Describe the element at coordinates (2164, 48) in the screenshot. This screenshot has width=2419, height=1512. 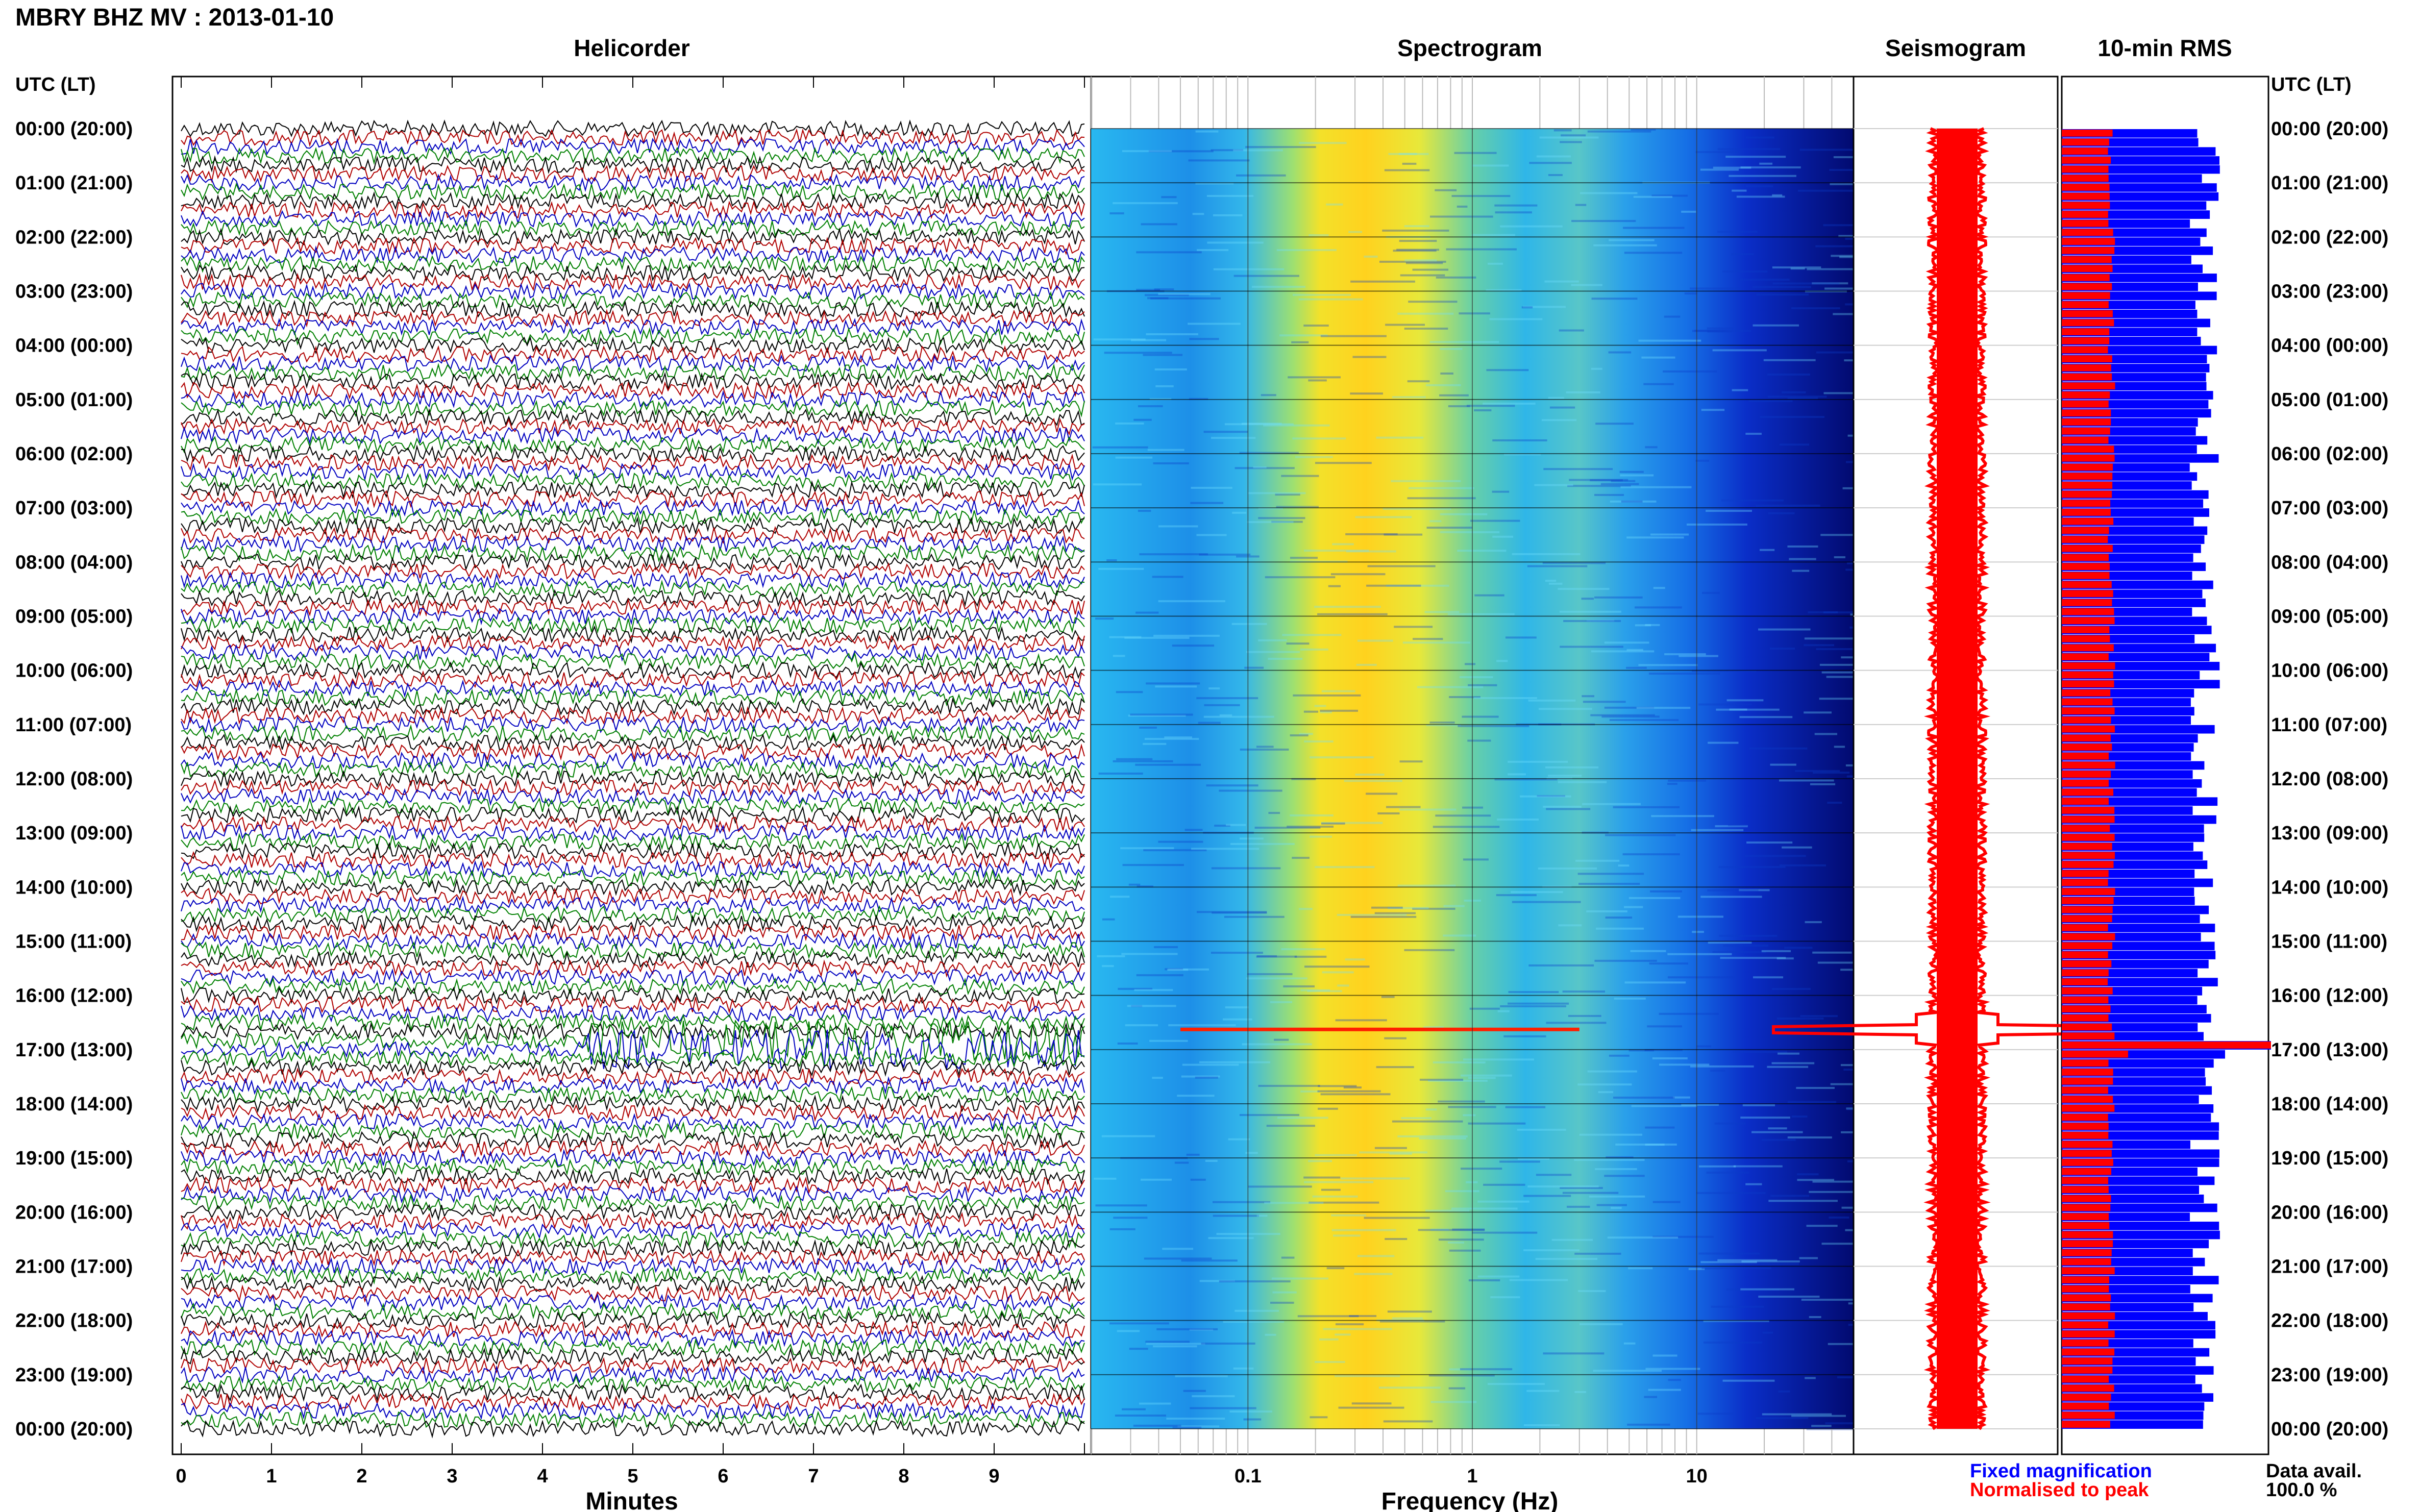
I see `rms-title: 10-min RMS` at that location.